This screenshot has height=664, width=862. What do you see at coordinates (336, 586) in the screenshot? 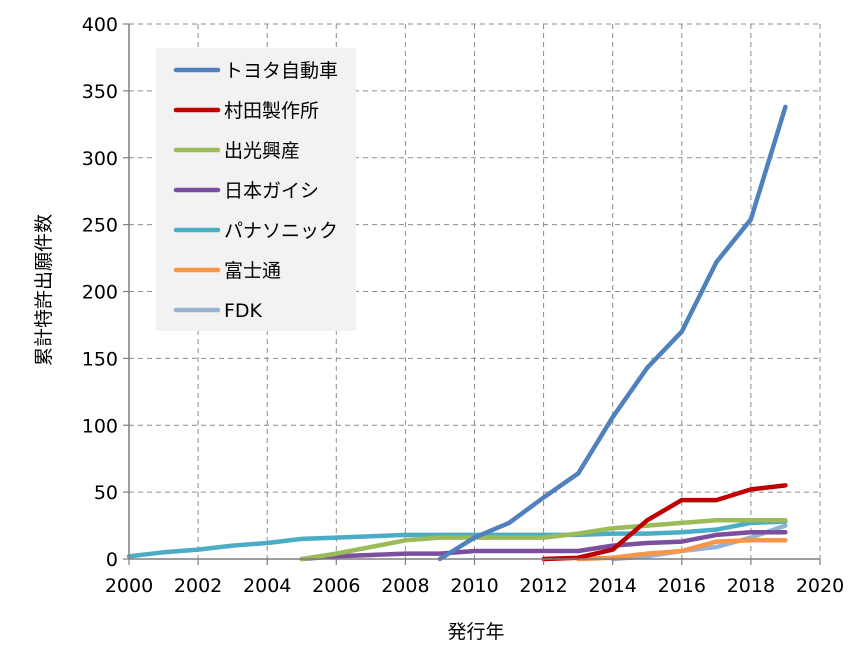
I see `x-tick-label: 2006` at bounding box center [336, 586].